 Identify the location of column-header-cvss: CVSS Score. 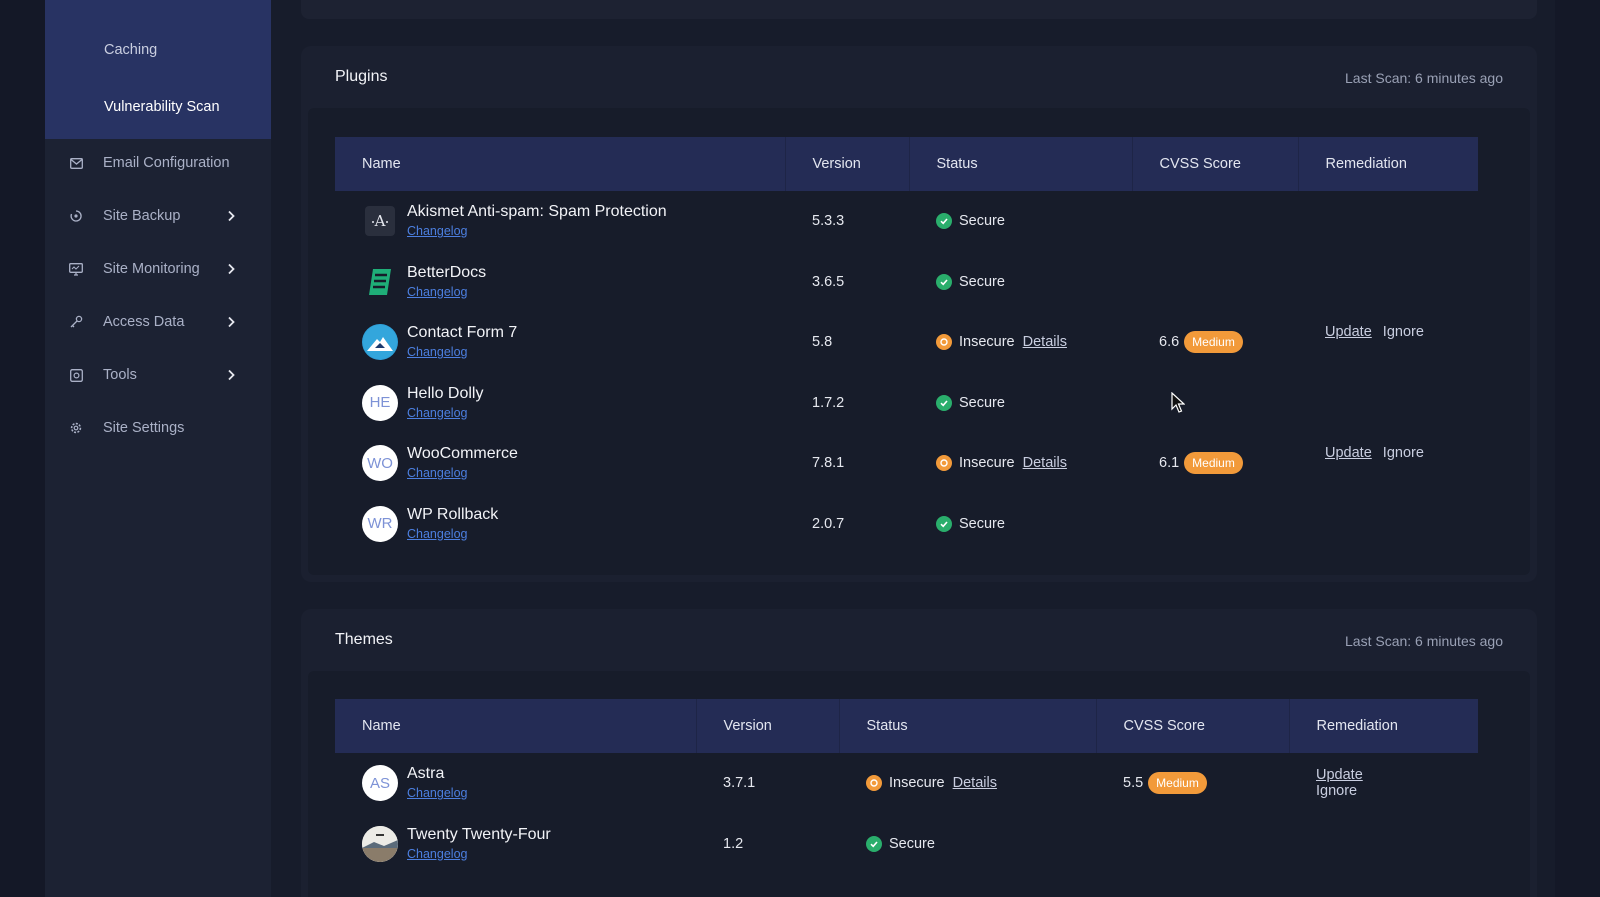
(1193, 726).